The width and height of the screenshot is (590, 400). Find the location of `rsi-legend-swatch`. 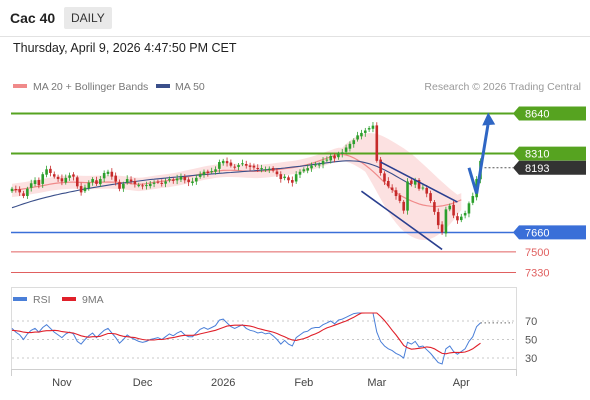

rsi-legend-swatch is located at coordinates (20, 299).